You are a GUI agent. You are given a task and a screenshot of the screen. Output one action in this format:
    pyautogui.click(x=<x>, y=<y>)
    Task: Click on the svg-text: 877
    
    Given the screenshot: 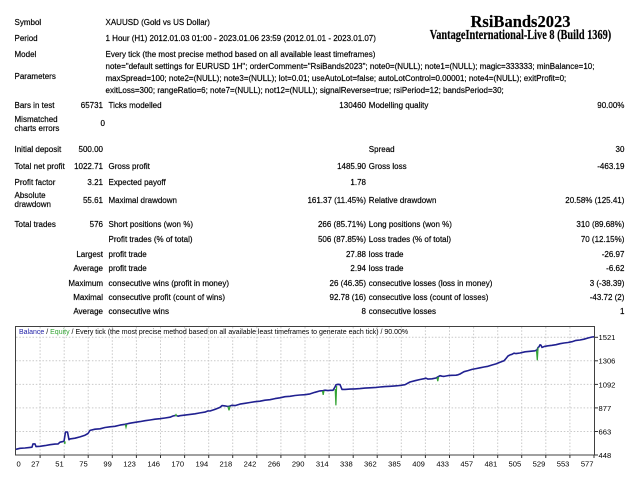 What is the action you would take?
    pyautogui.click(x=605, y=408)
    